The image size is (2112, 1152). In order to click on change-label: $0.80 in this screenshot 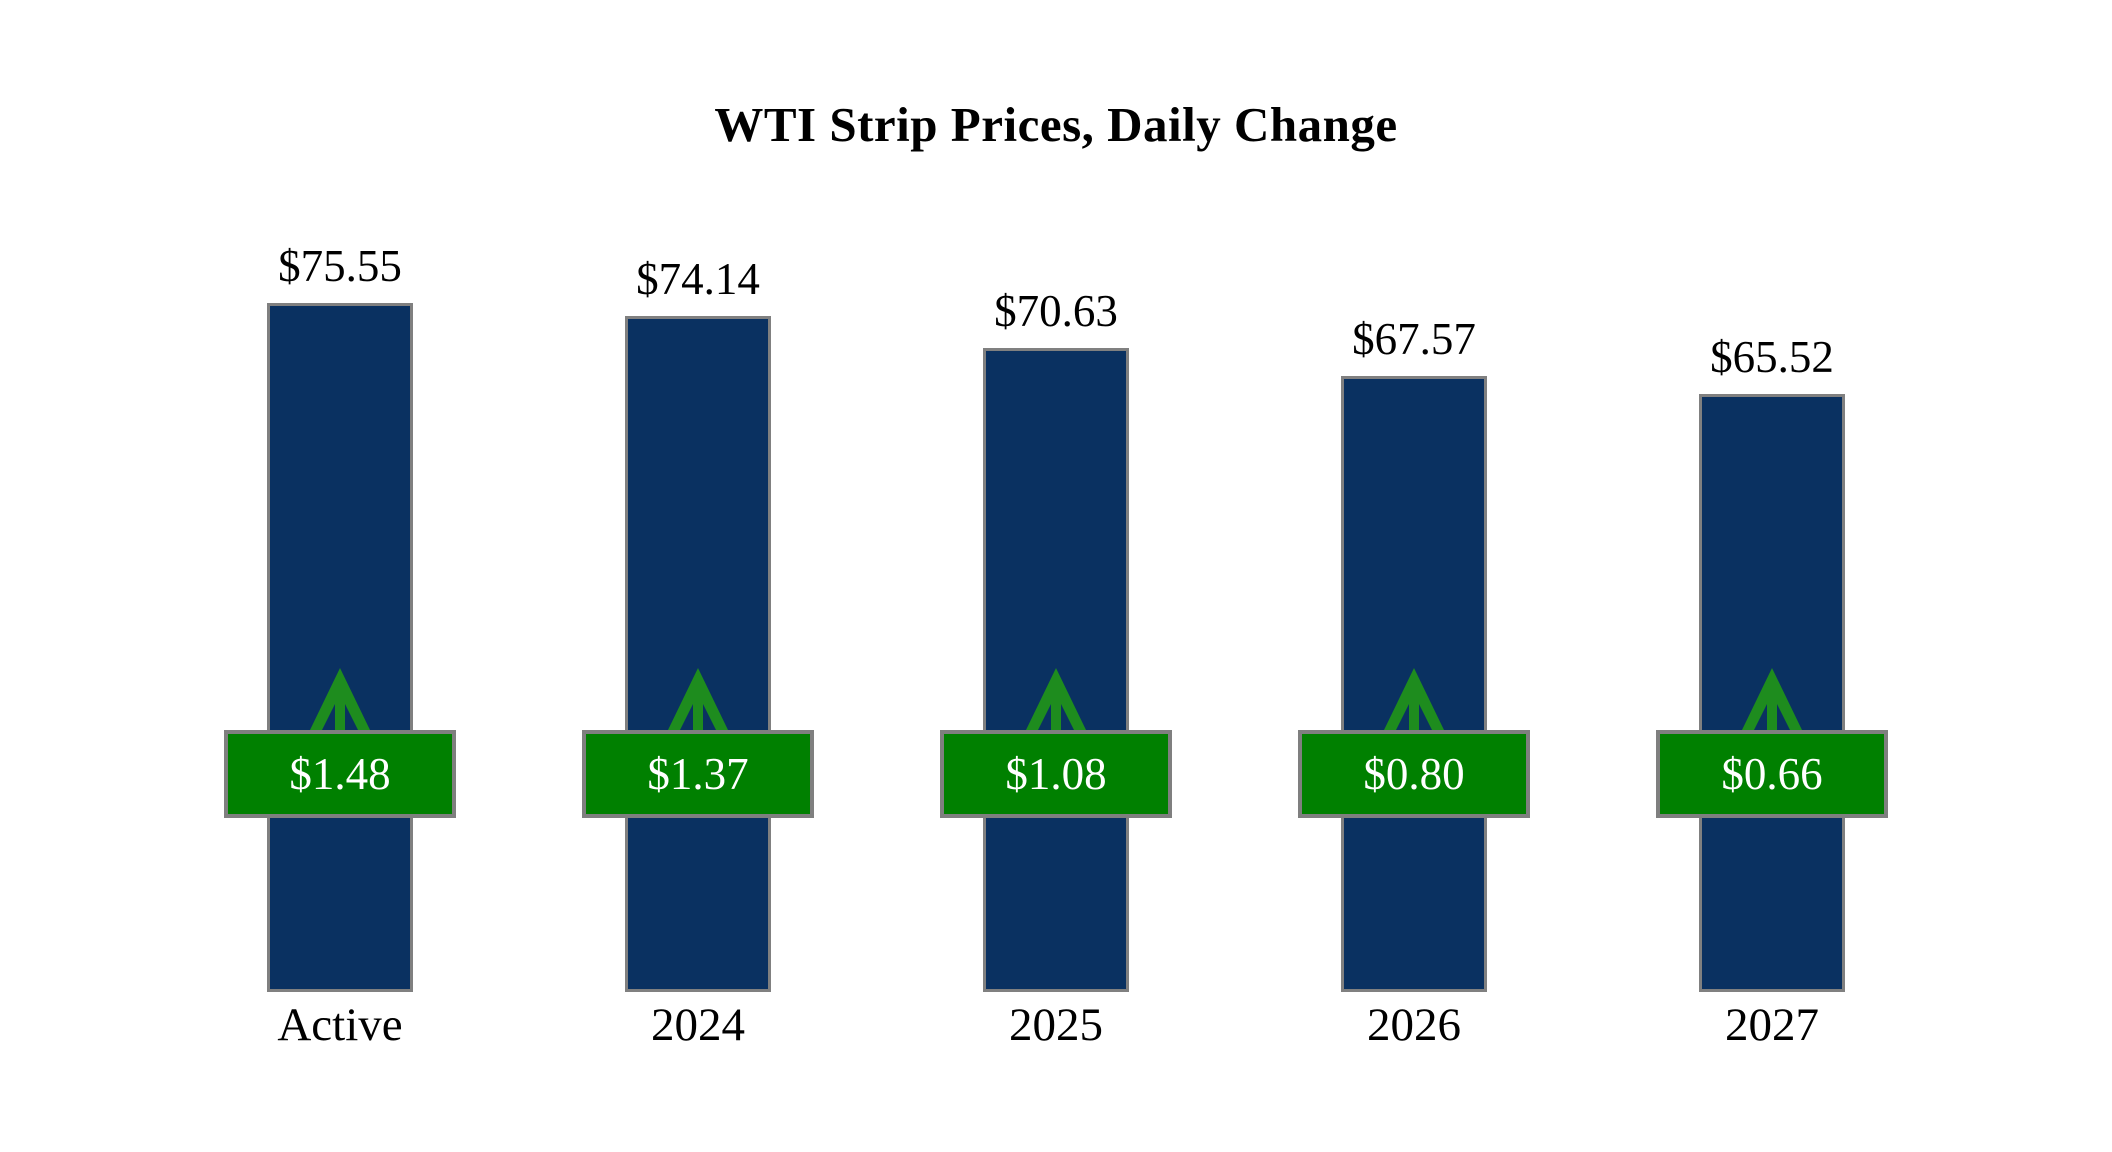, I will do `click(1414, 773)`.